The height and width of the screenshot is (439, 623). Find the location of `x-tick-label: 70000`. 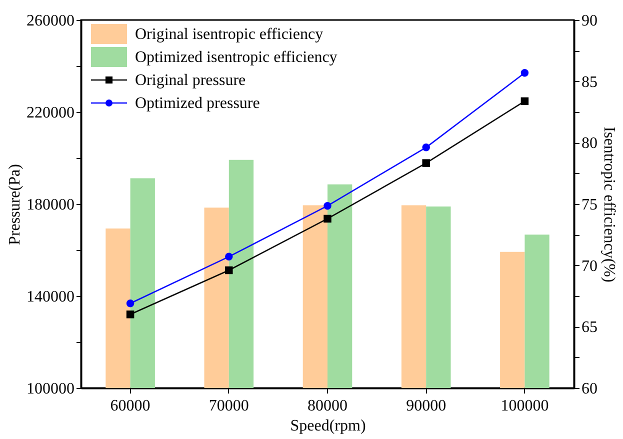

x-tick-label: 70000 is located at coordinates (228, 406).